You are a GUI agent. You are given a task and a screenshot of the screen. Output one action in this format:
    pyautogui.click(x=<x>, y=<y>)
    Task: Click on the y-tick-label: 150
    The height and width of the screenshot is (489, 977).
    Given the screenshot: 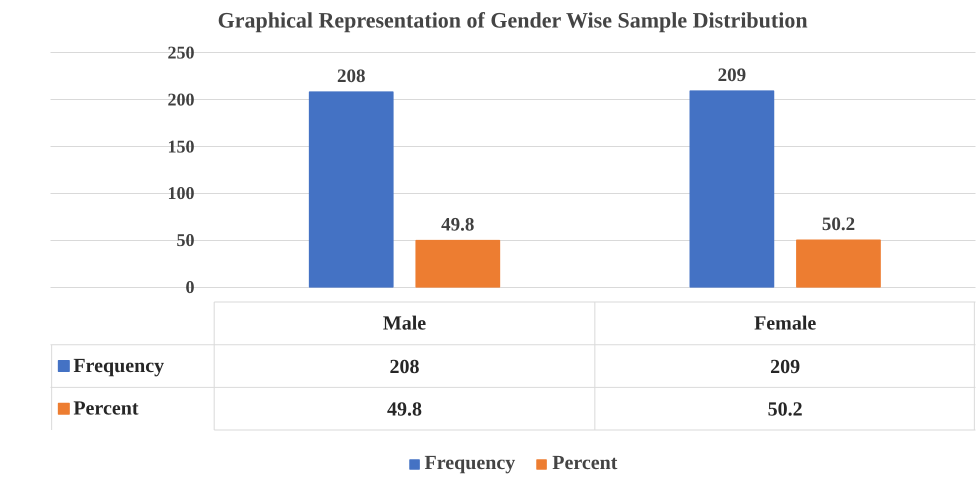 What is the action you would take?
    pyautogui.click(x=181, y=146)
    